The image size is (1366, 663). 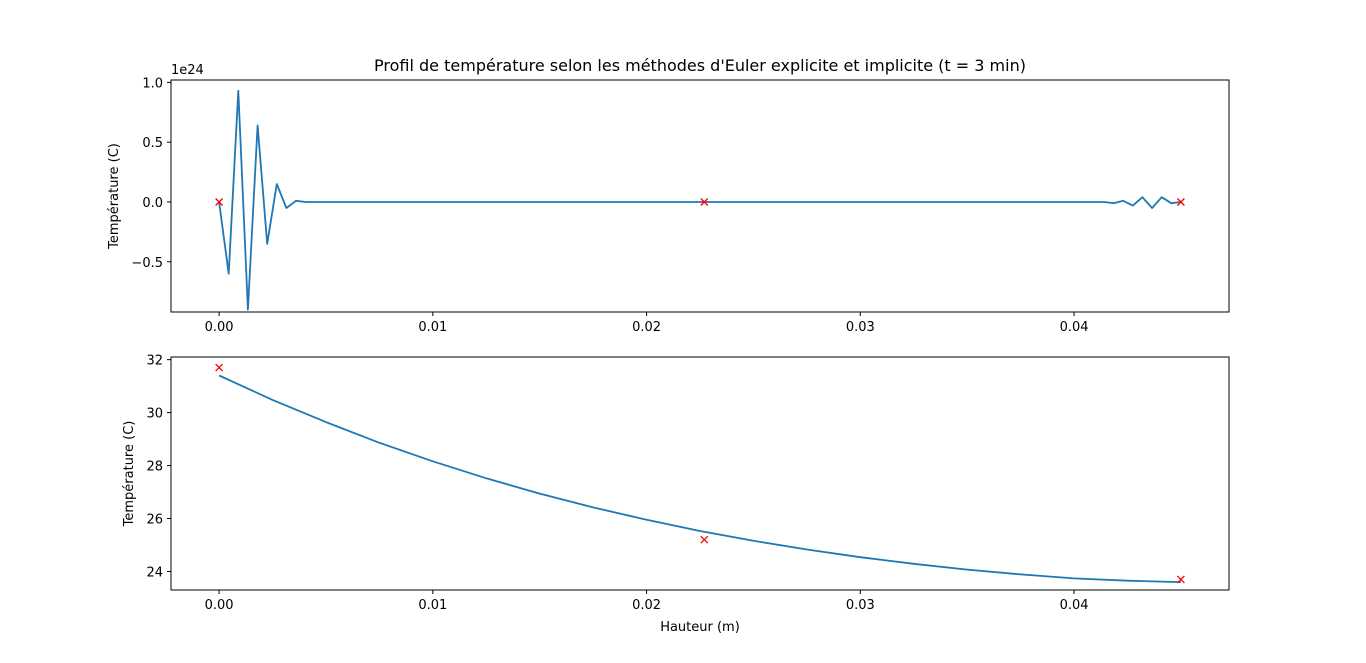 What do you see at coordinates (152, 143) in the screenshot?
I see `y-tick-label: 0.5` at bounding box center [152, 143].